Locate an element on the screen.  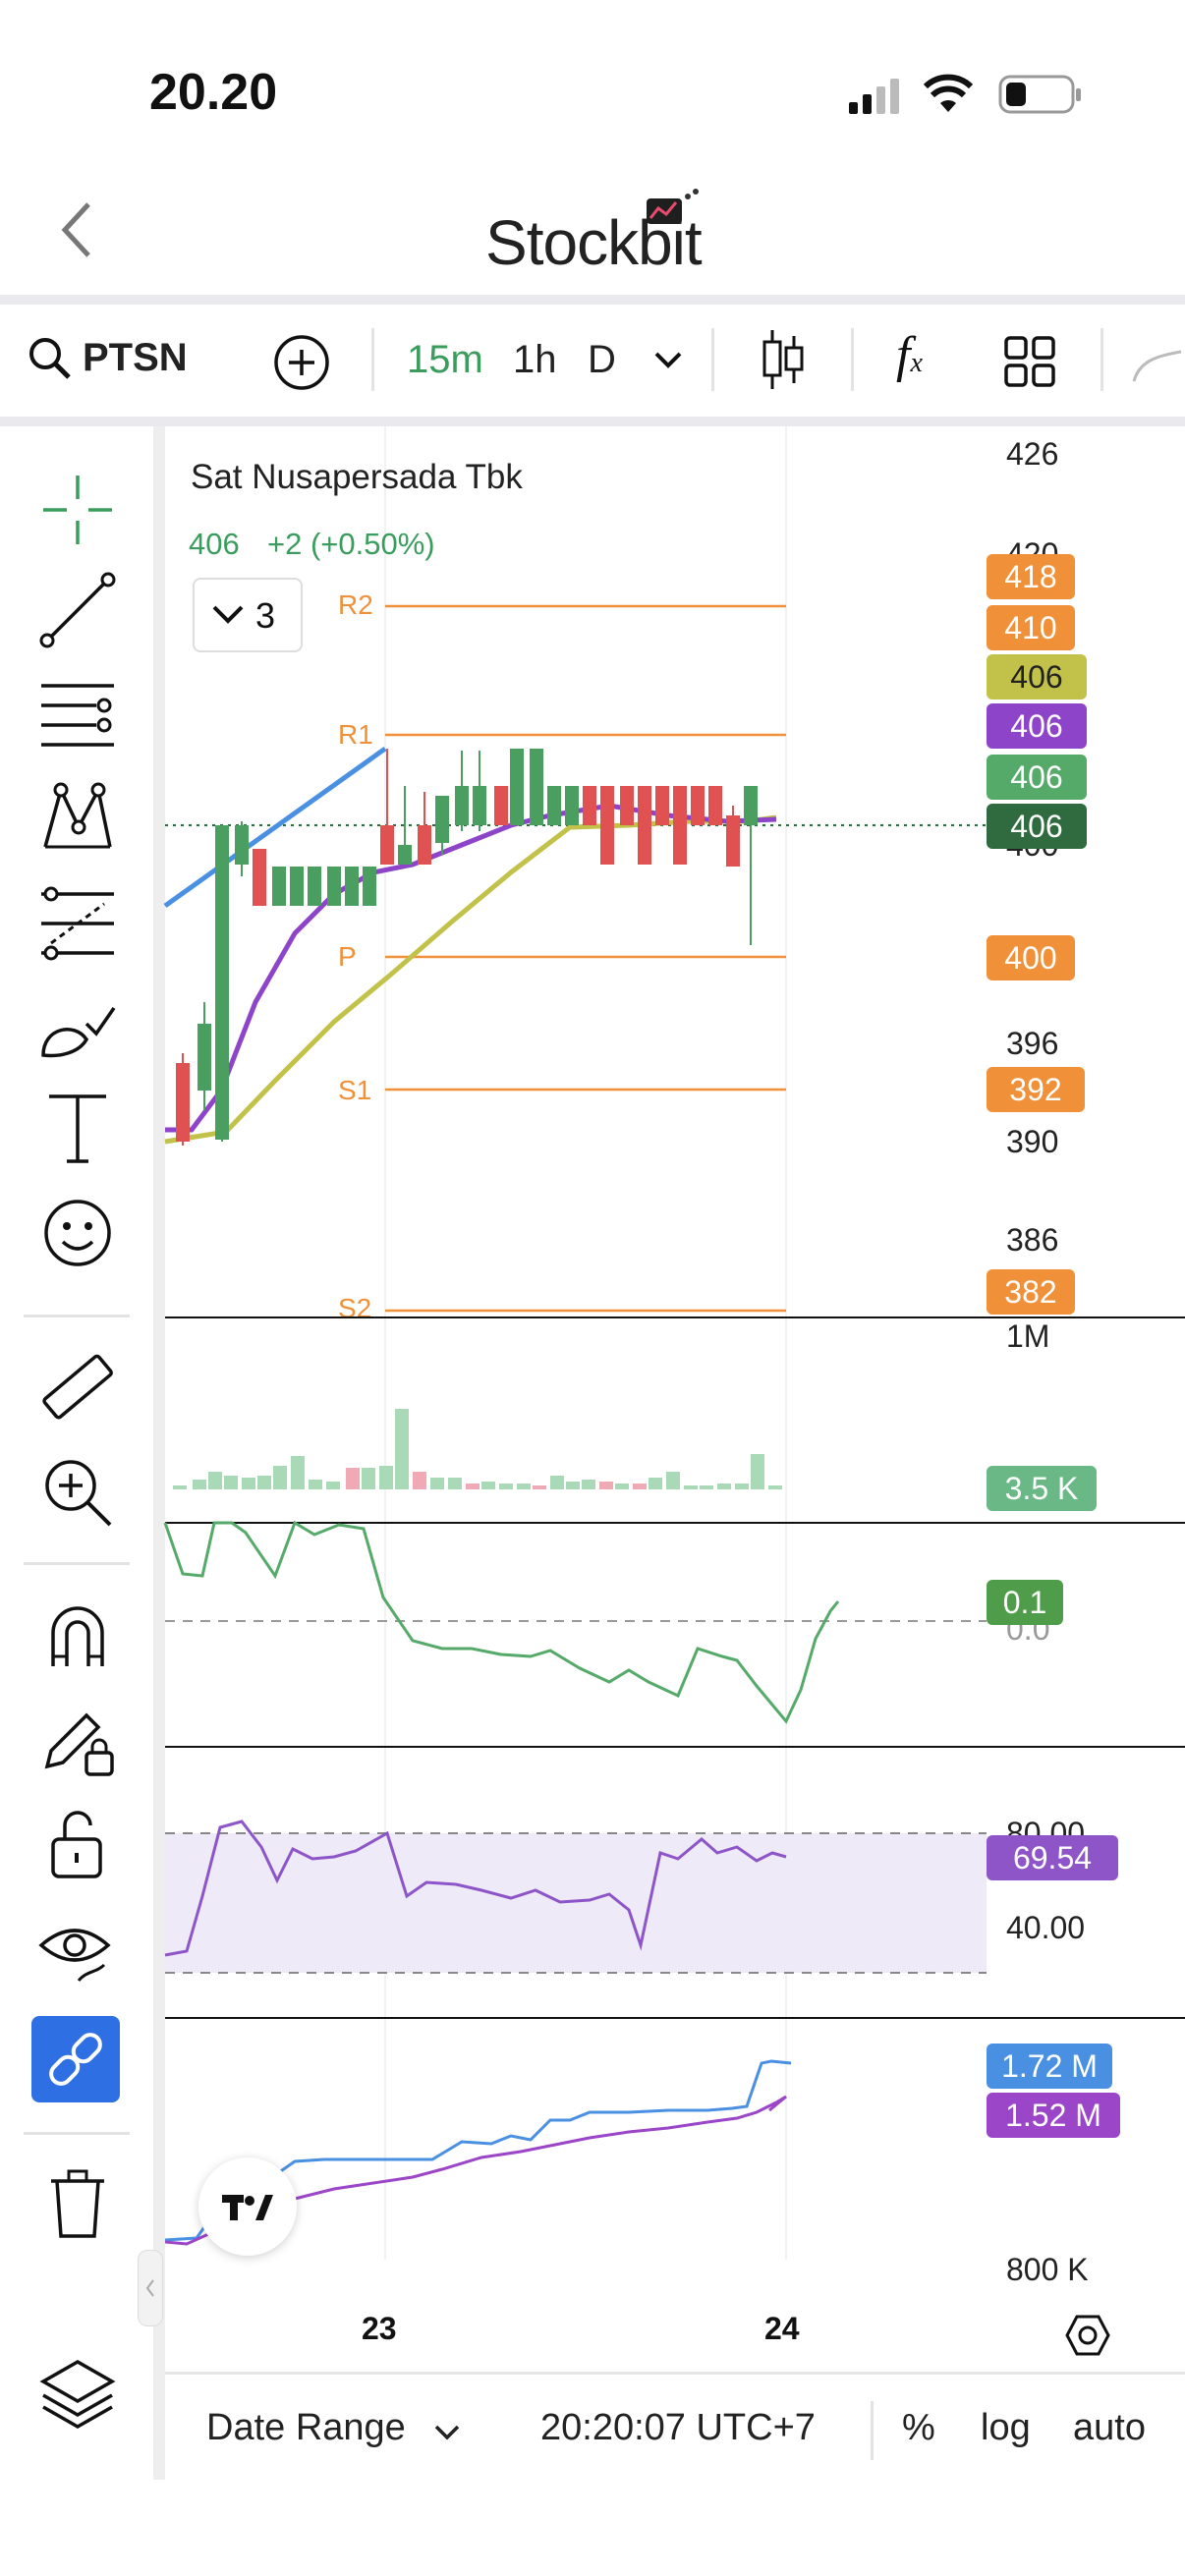
log-scale-button: log is located at coordinates (1006, 2427).